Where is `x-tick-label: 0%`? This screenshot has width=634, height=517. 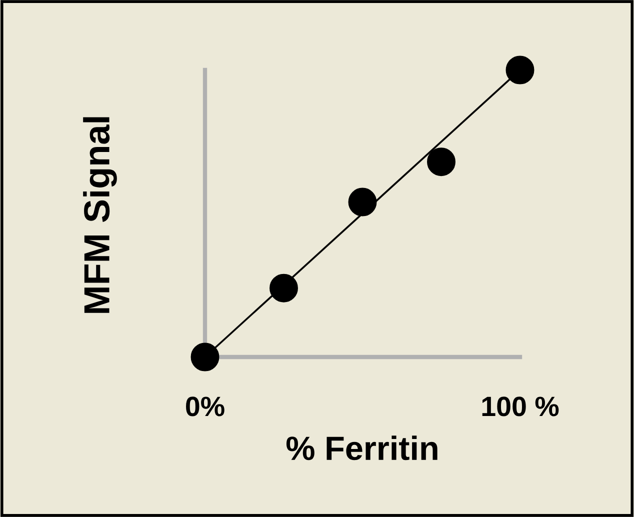
x-tick-label: 0% is located at coordinates (205, 406).